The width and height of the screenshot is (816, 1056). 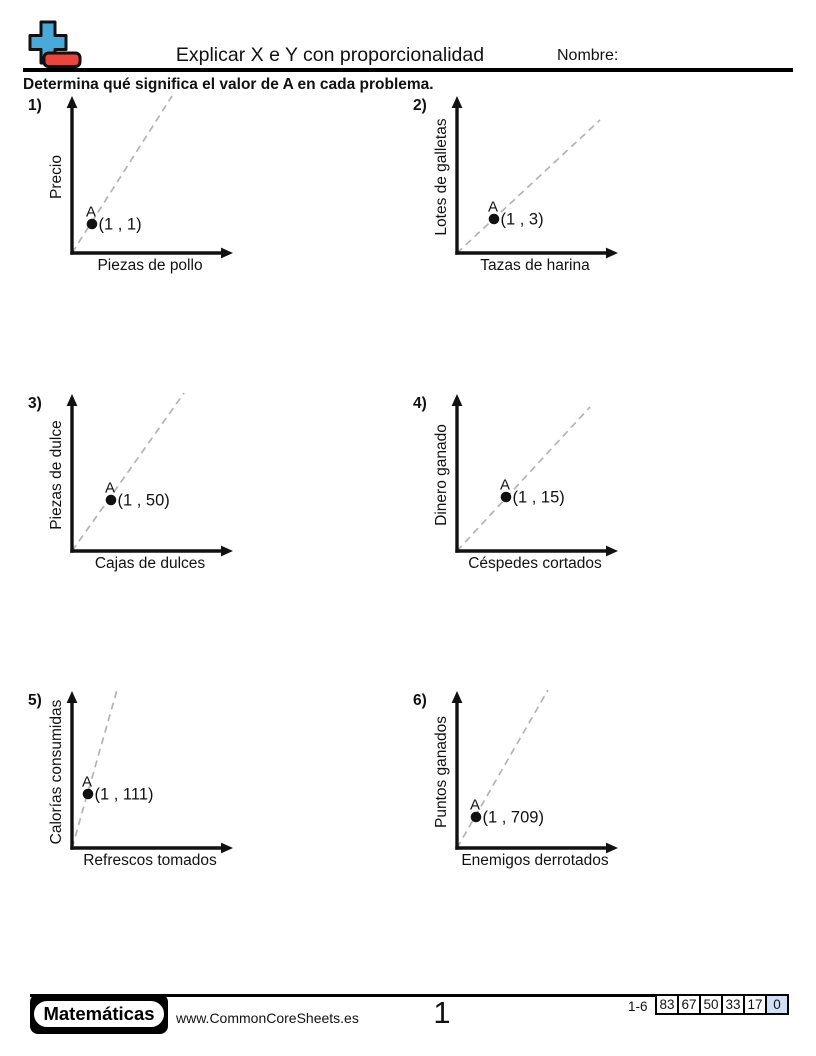 What do you see at coordinates (408, 70) in the screenshot?
I see `header-rule` at bounding box center [408, 70].